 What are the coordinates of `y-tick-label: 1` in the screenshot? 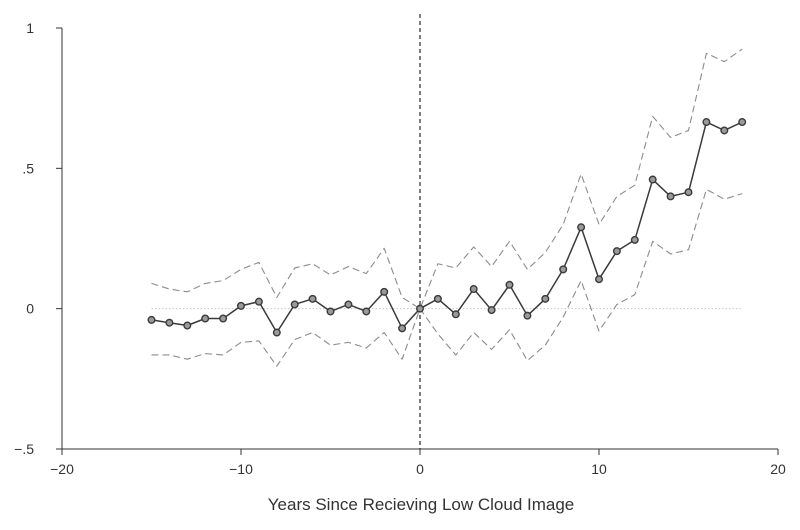 It's located at (30, 28).